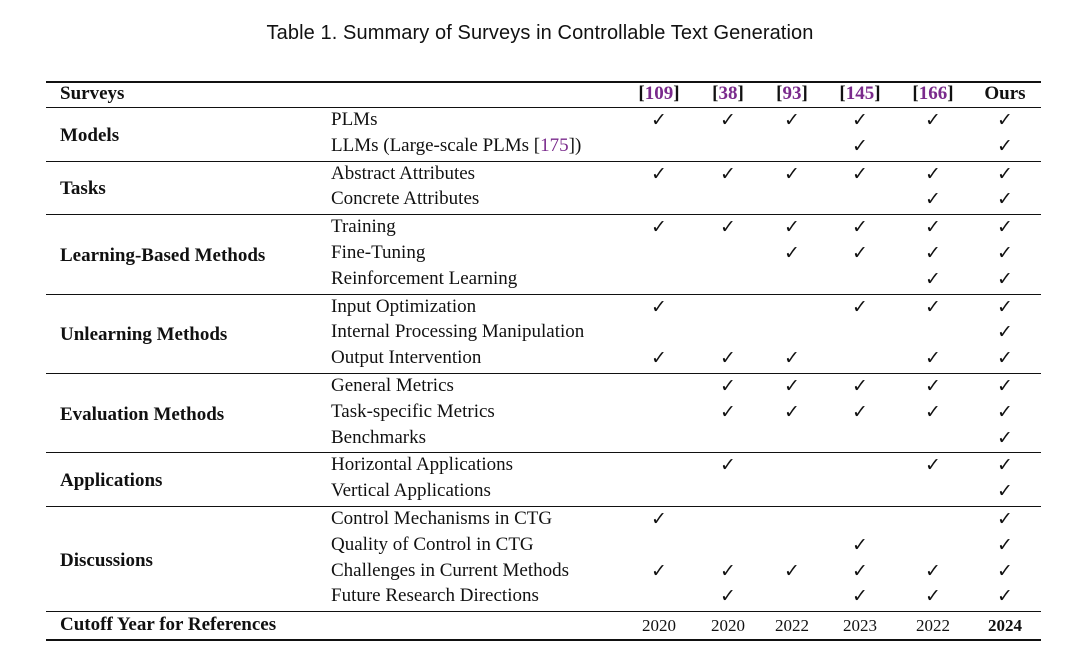  I want to click on group-label: Models, so click(90, 135).